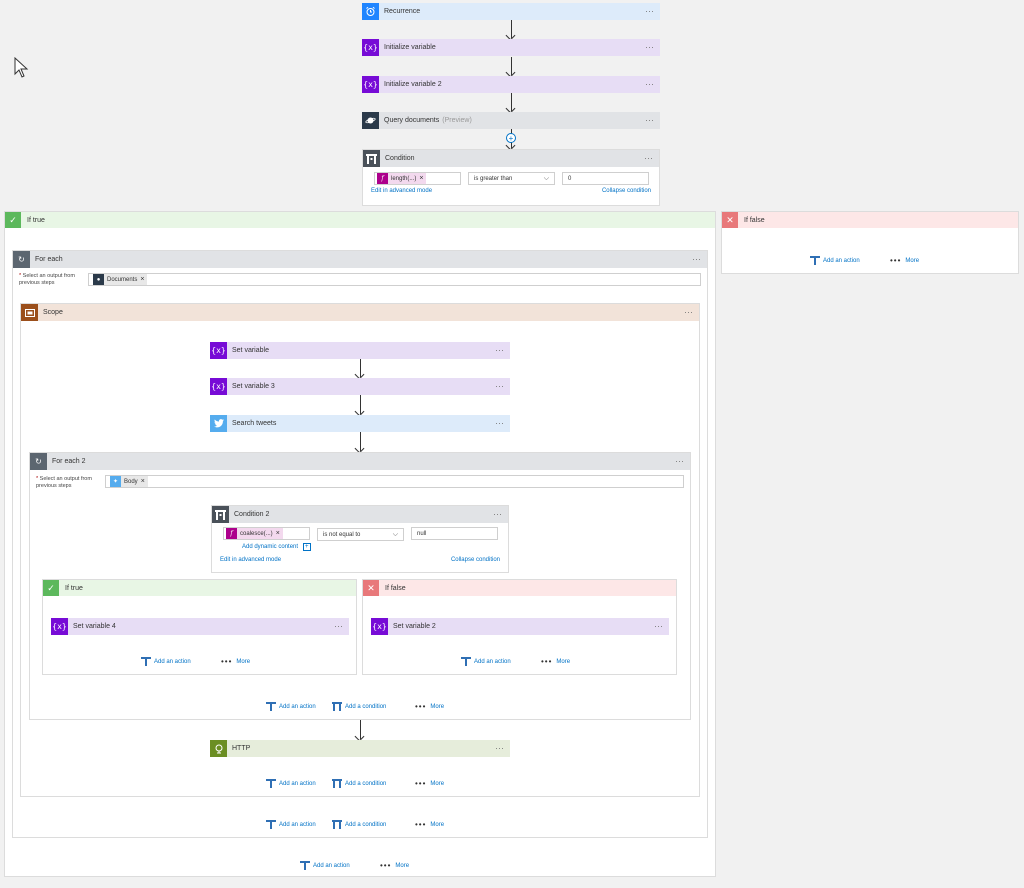  Describe the element at coordinates (511, 11) in the screenshot. I see `recurrence-card: Recurrence ···` at that location.